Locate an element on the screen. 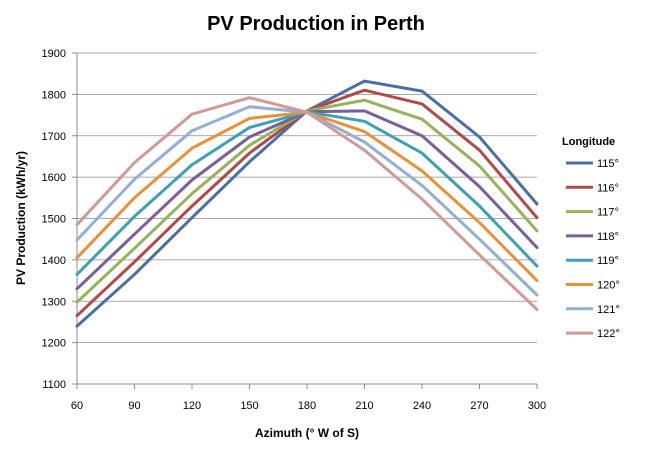 Image resolution: width=655 pixels, height=454 pixels. x-tick-label: 120 is located at coordinates (192, 406).